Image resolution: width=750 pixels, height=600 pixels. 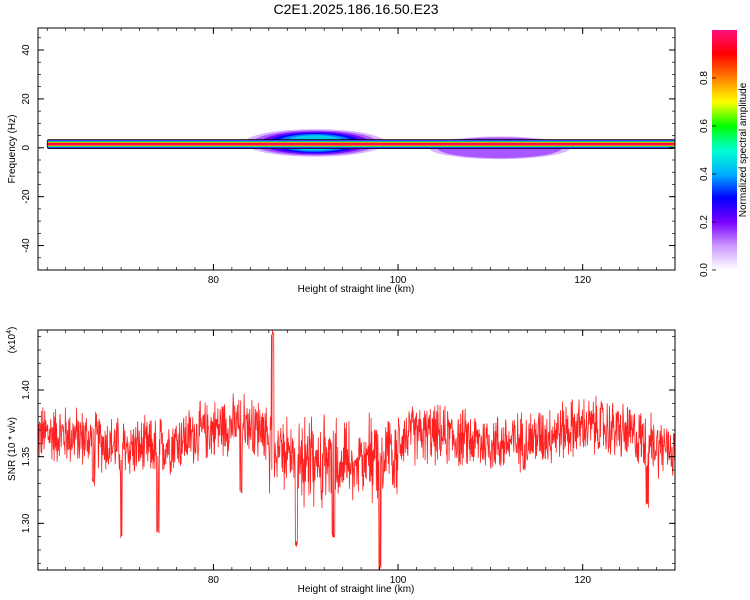 I want to click on spectrogram-ylabel: Frequency (Hz), so click(x=12, y=149).